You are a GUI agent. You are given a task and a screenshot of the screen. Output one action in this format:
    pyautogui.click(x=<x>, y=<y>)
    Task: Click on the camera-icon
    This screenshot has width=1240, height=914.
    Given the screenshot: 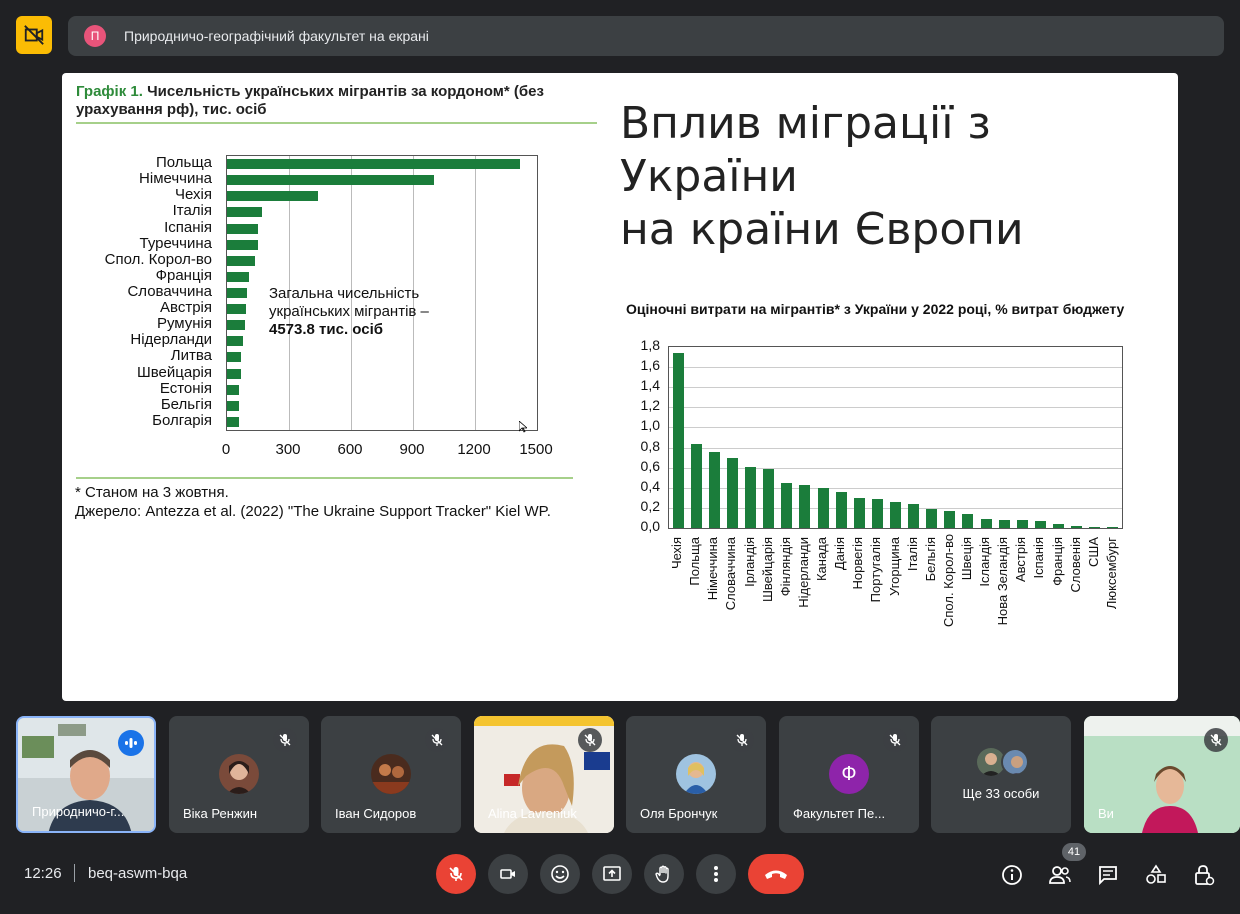 What is the action you would take?
    pyautogui.click(x=507, y=874)
    